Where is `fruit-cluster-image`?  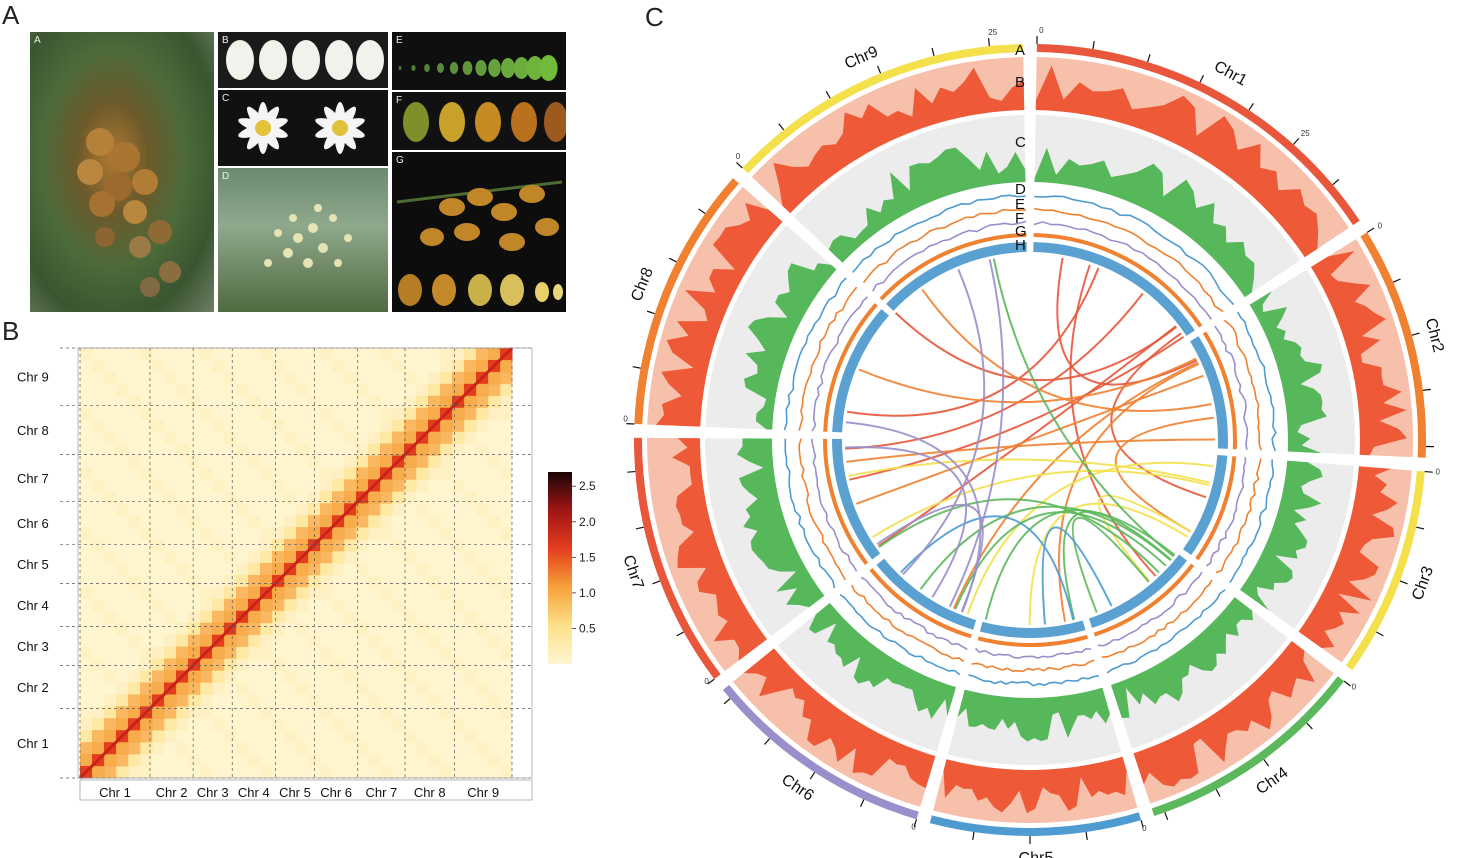
fruit-cluster-image is located at coordinates (129, 212).